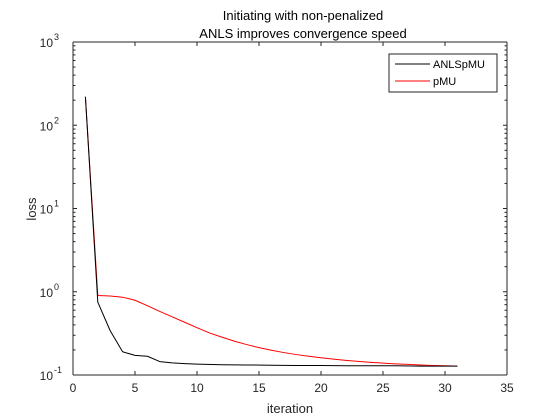 Image resolution: width=560 pixels, height=420 pixels. I want to click on x-tick-label: 10, so click(197, 388).